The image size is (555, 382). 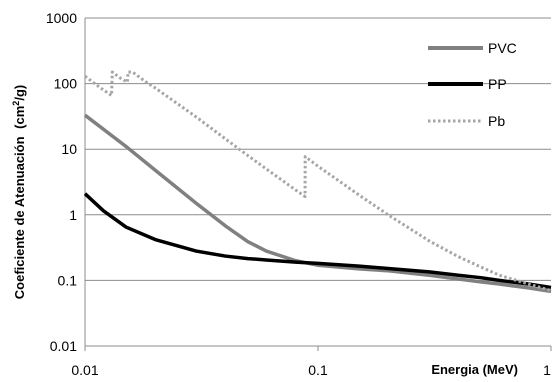 I want to click on y-tick-label: 10, so click(x=69, y=149).